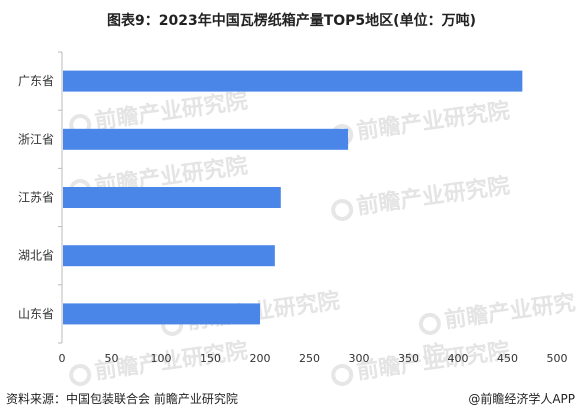 The image size is (583, 419). I want to click on brand-label: @前瞻经济学人APP, so click(521, 399).